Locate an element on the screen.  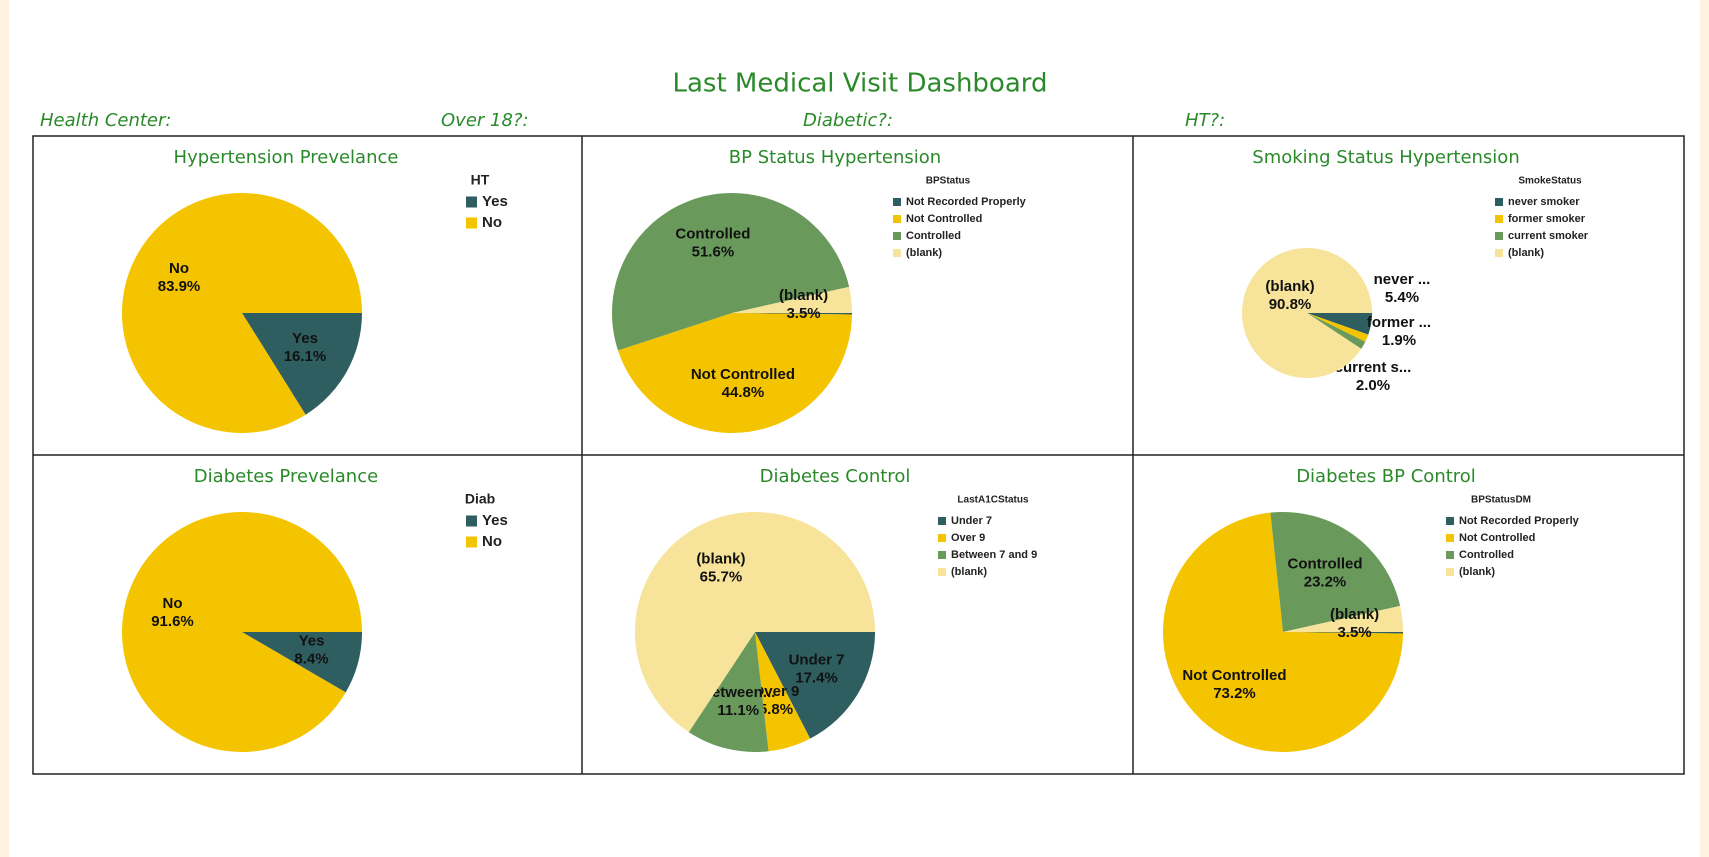
slice-value: 83.9% is located at coordinates (179, 286).